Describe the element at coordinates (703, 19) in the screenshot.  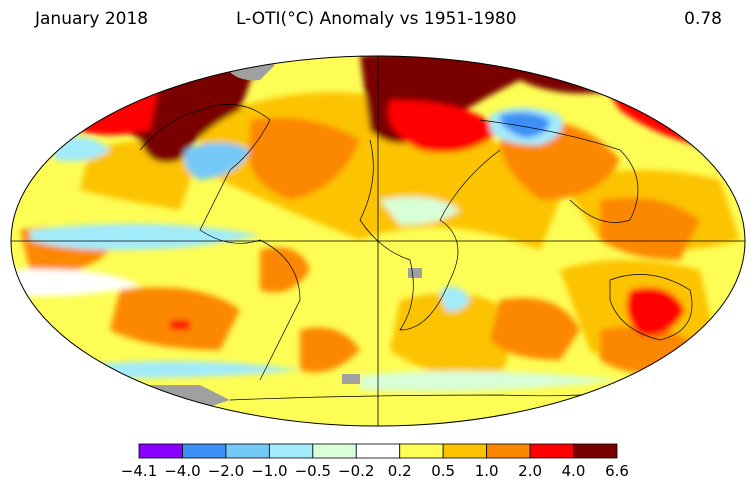
I see `global-mean-value: 0.78` at that location.